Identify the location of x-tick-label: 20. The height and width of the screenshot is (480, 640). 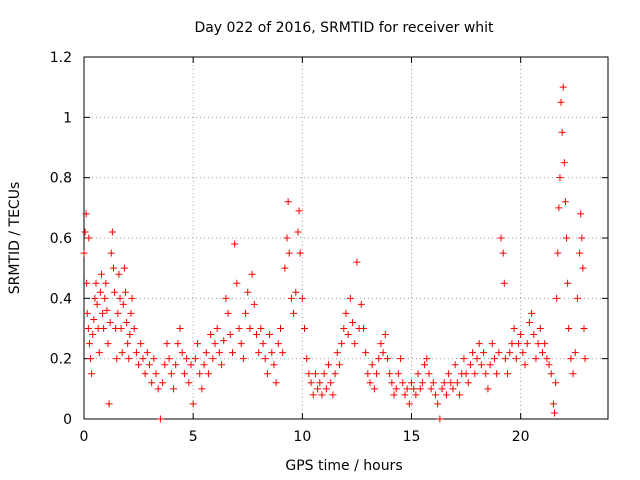
(521, 437).